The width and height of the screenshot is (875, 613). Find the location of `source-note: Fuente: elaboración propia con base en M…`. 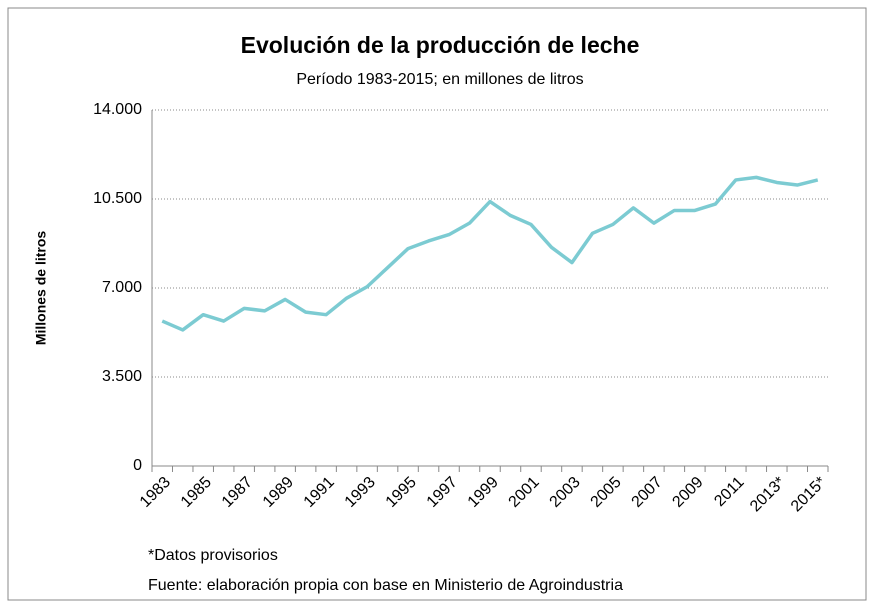

source-note: Fuente: elaboración propia con base en M… is located at coordinates (385, 585).